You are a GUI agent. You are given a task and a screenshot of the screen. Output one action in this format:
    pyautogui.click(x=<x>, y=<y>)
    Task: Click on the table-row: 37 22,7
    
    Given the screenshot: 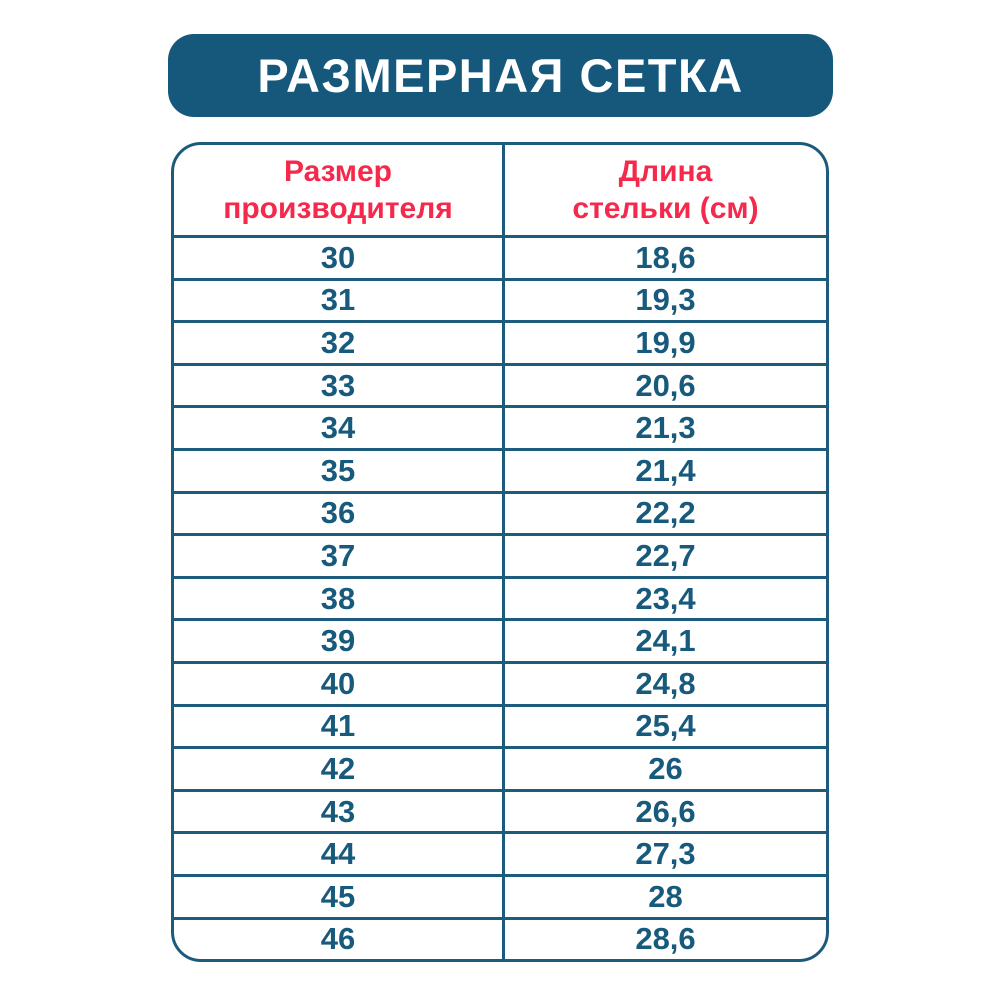 What is the action you would take?
    pyautogui.click(x=500, y=554)
    